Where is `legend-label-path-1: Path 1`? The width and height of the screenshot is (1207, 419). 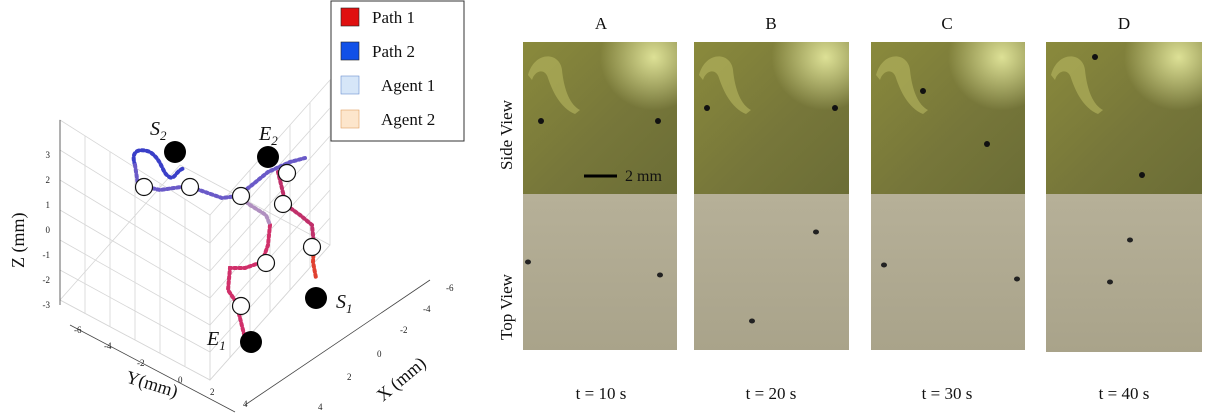
legend-label-path-1: Path 1 is located at coordinates (393, 17).